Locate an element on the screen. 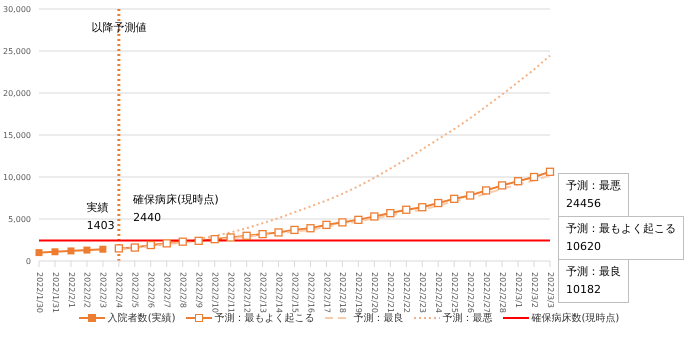 This screenshot has height=337, width=690. x-tick-label: 2022/3/2 is located at coordinates (534, 290).